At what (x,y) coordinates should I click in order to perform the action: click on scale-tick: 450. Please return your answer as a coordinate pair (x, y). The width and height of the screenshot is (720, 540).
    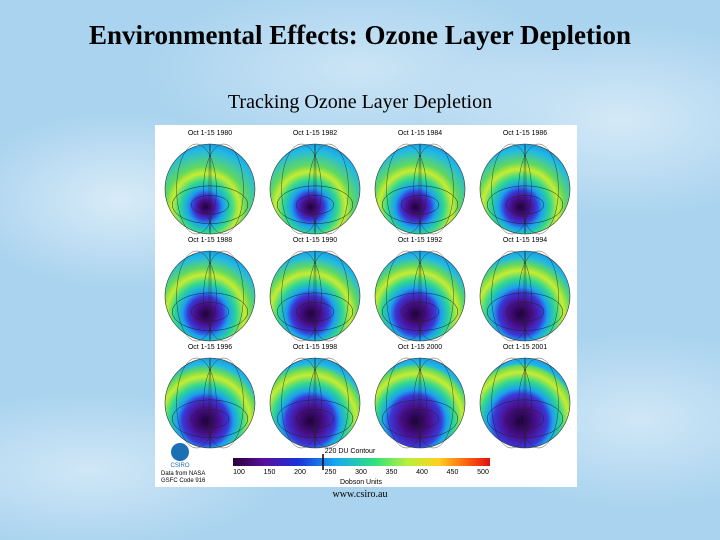
    Looking at the image, I should click on (453, 472).